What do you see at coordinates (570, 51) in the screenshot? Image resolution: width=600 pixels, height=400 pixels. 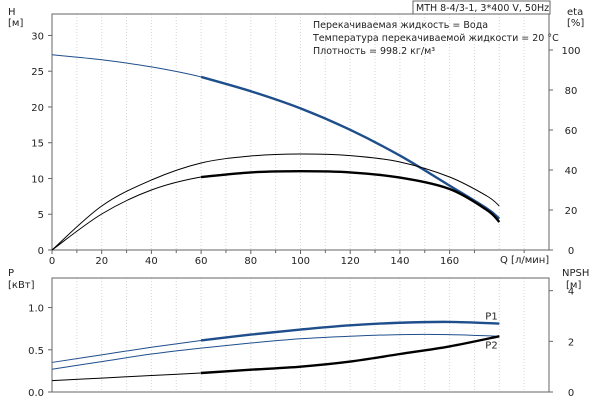 I see `eta-tick-label: 100` at bounding box center [570, 51].